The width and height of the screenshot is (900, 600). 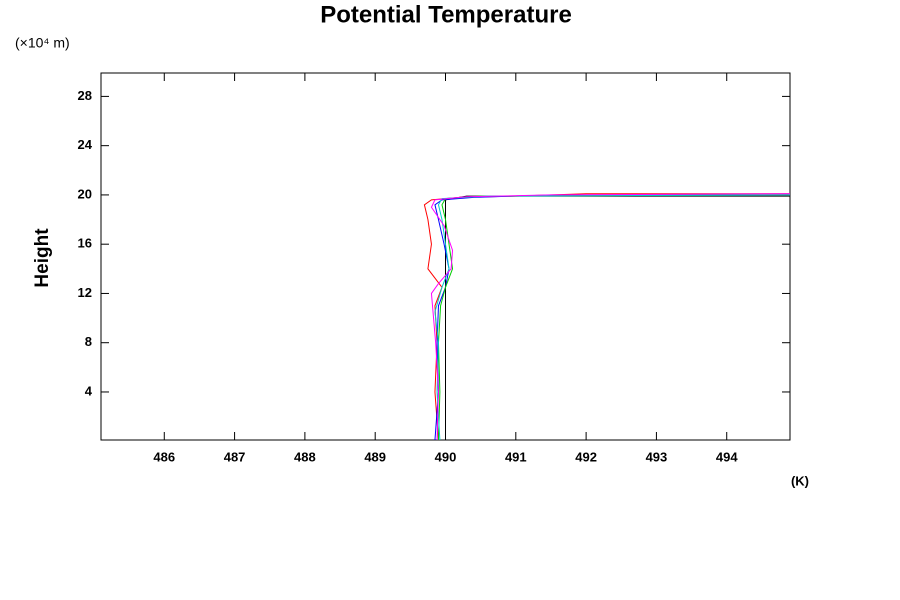 What do you see at coordinates (164, 456) in the screenshot?
I see `x-tick-label: 486` at bounding box center [164, 456].